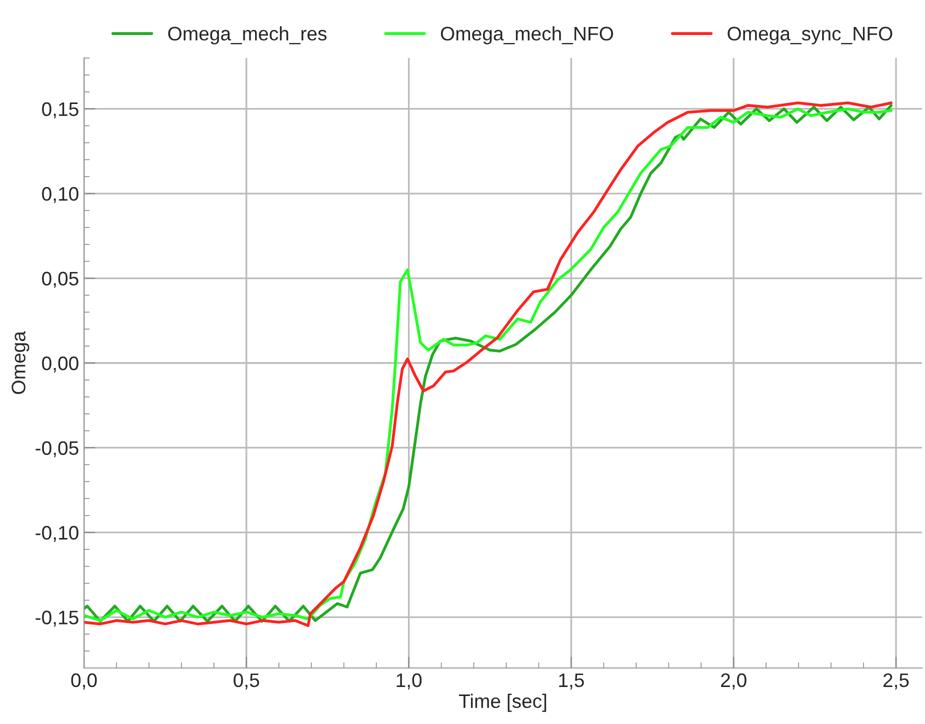 The width and height of the screenshot is (925, 724). What do you see at coordinates (60, 110) in the screenshot?
I see `y-tick-label: 0,15` at bounding box center [60, 110].